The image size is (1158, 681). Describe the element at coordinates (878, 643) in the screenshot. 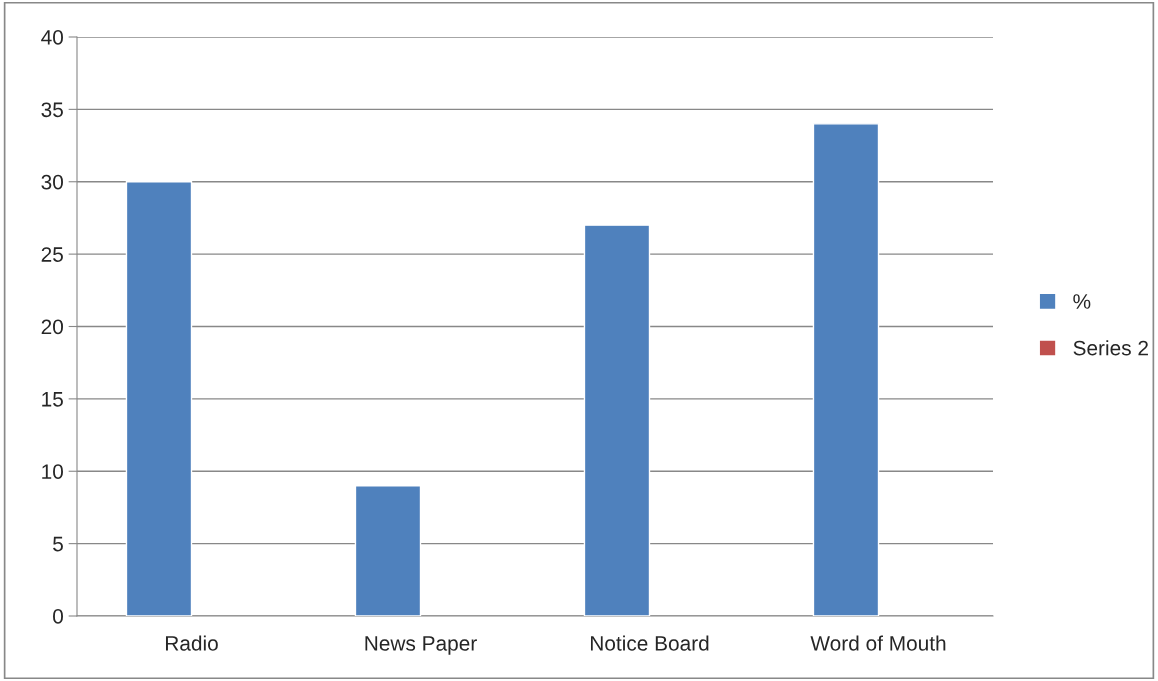

I see `x-tick-label: Word of Mouth` at that location.